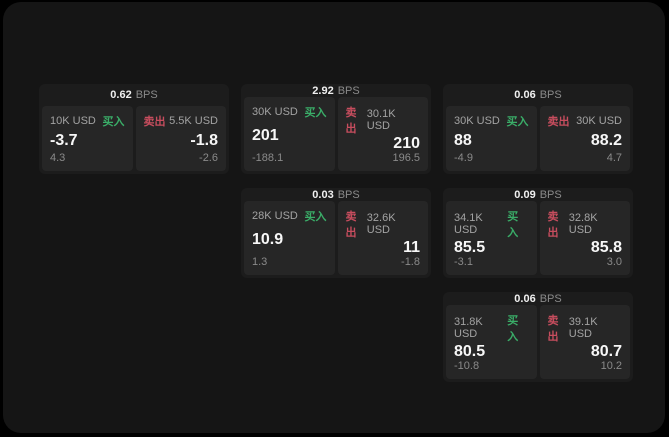 This screenshot has width=669, height=437. What do you see at coordinates (382, 134) in the screenshot?
I see `sell-panel: 卖出 30.1K USD 210 196.5` at bounding box center [382, 134].